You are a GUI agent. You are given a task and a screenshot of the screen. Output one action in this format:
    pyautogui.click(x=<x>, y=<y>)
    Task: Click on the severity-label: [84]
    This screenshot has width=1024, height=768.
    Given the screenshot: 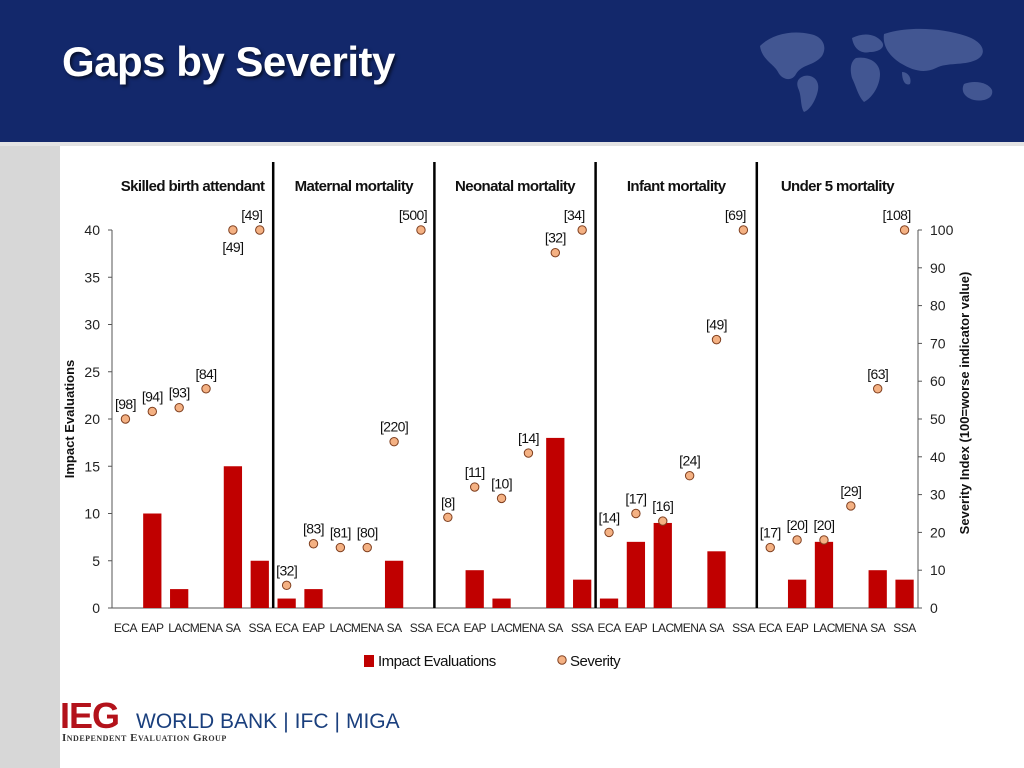 What is the action you would take?
    pyautogui.click(x=206, y=374)
    